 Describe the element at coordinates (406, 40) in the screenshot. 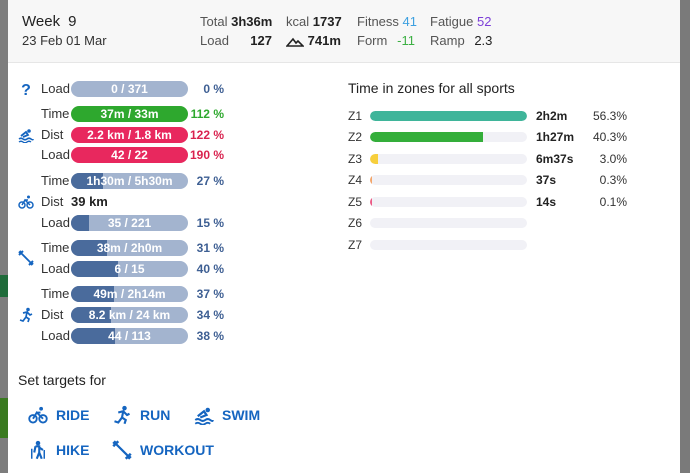

I see `stat-value: -11` at that location.